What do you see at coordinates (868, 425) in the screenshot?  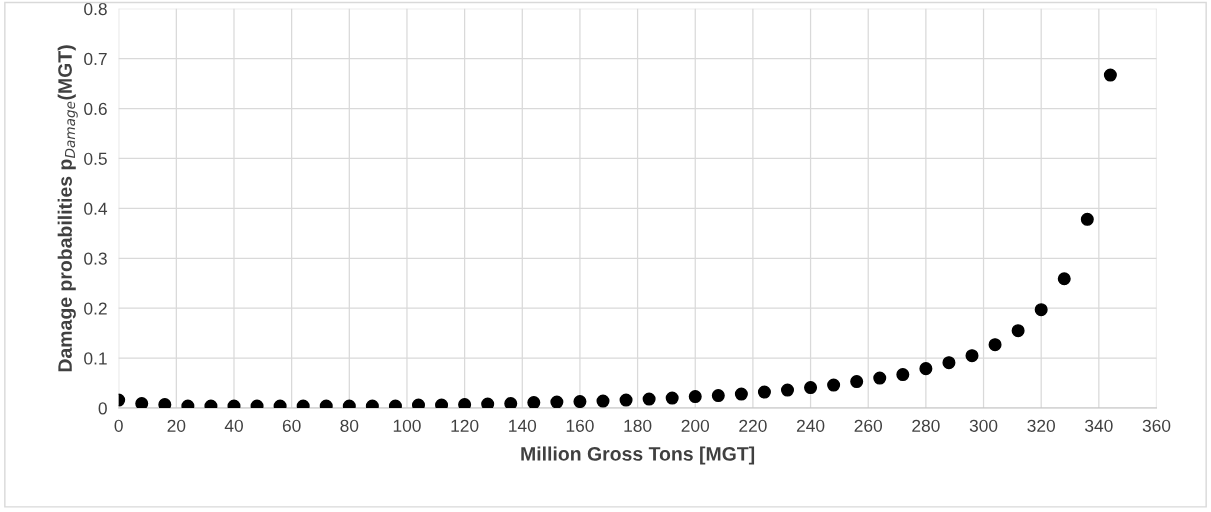 I see `x-tick-label: 260` at bounding box center [868, 425].